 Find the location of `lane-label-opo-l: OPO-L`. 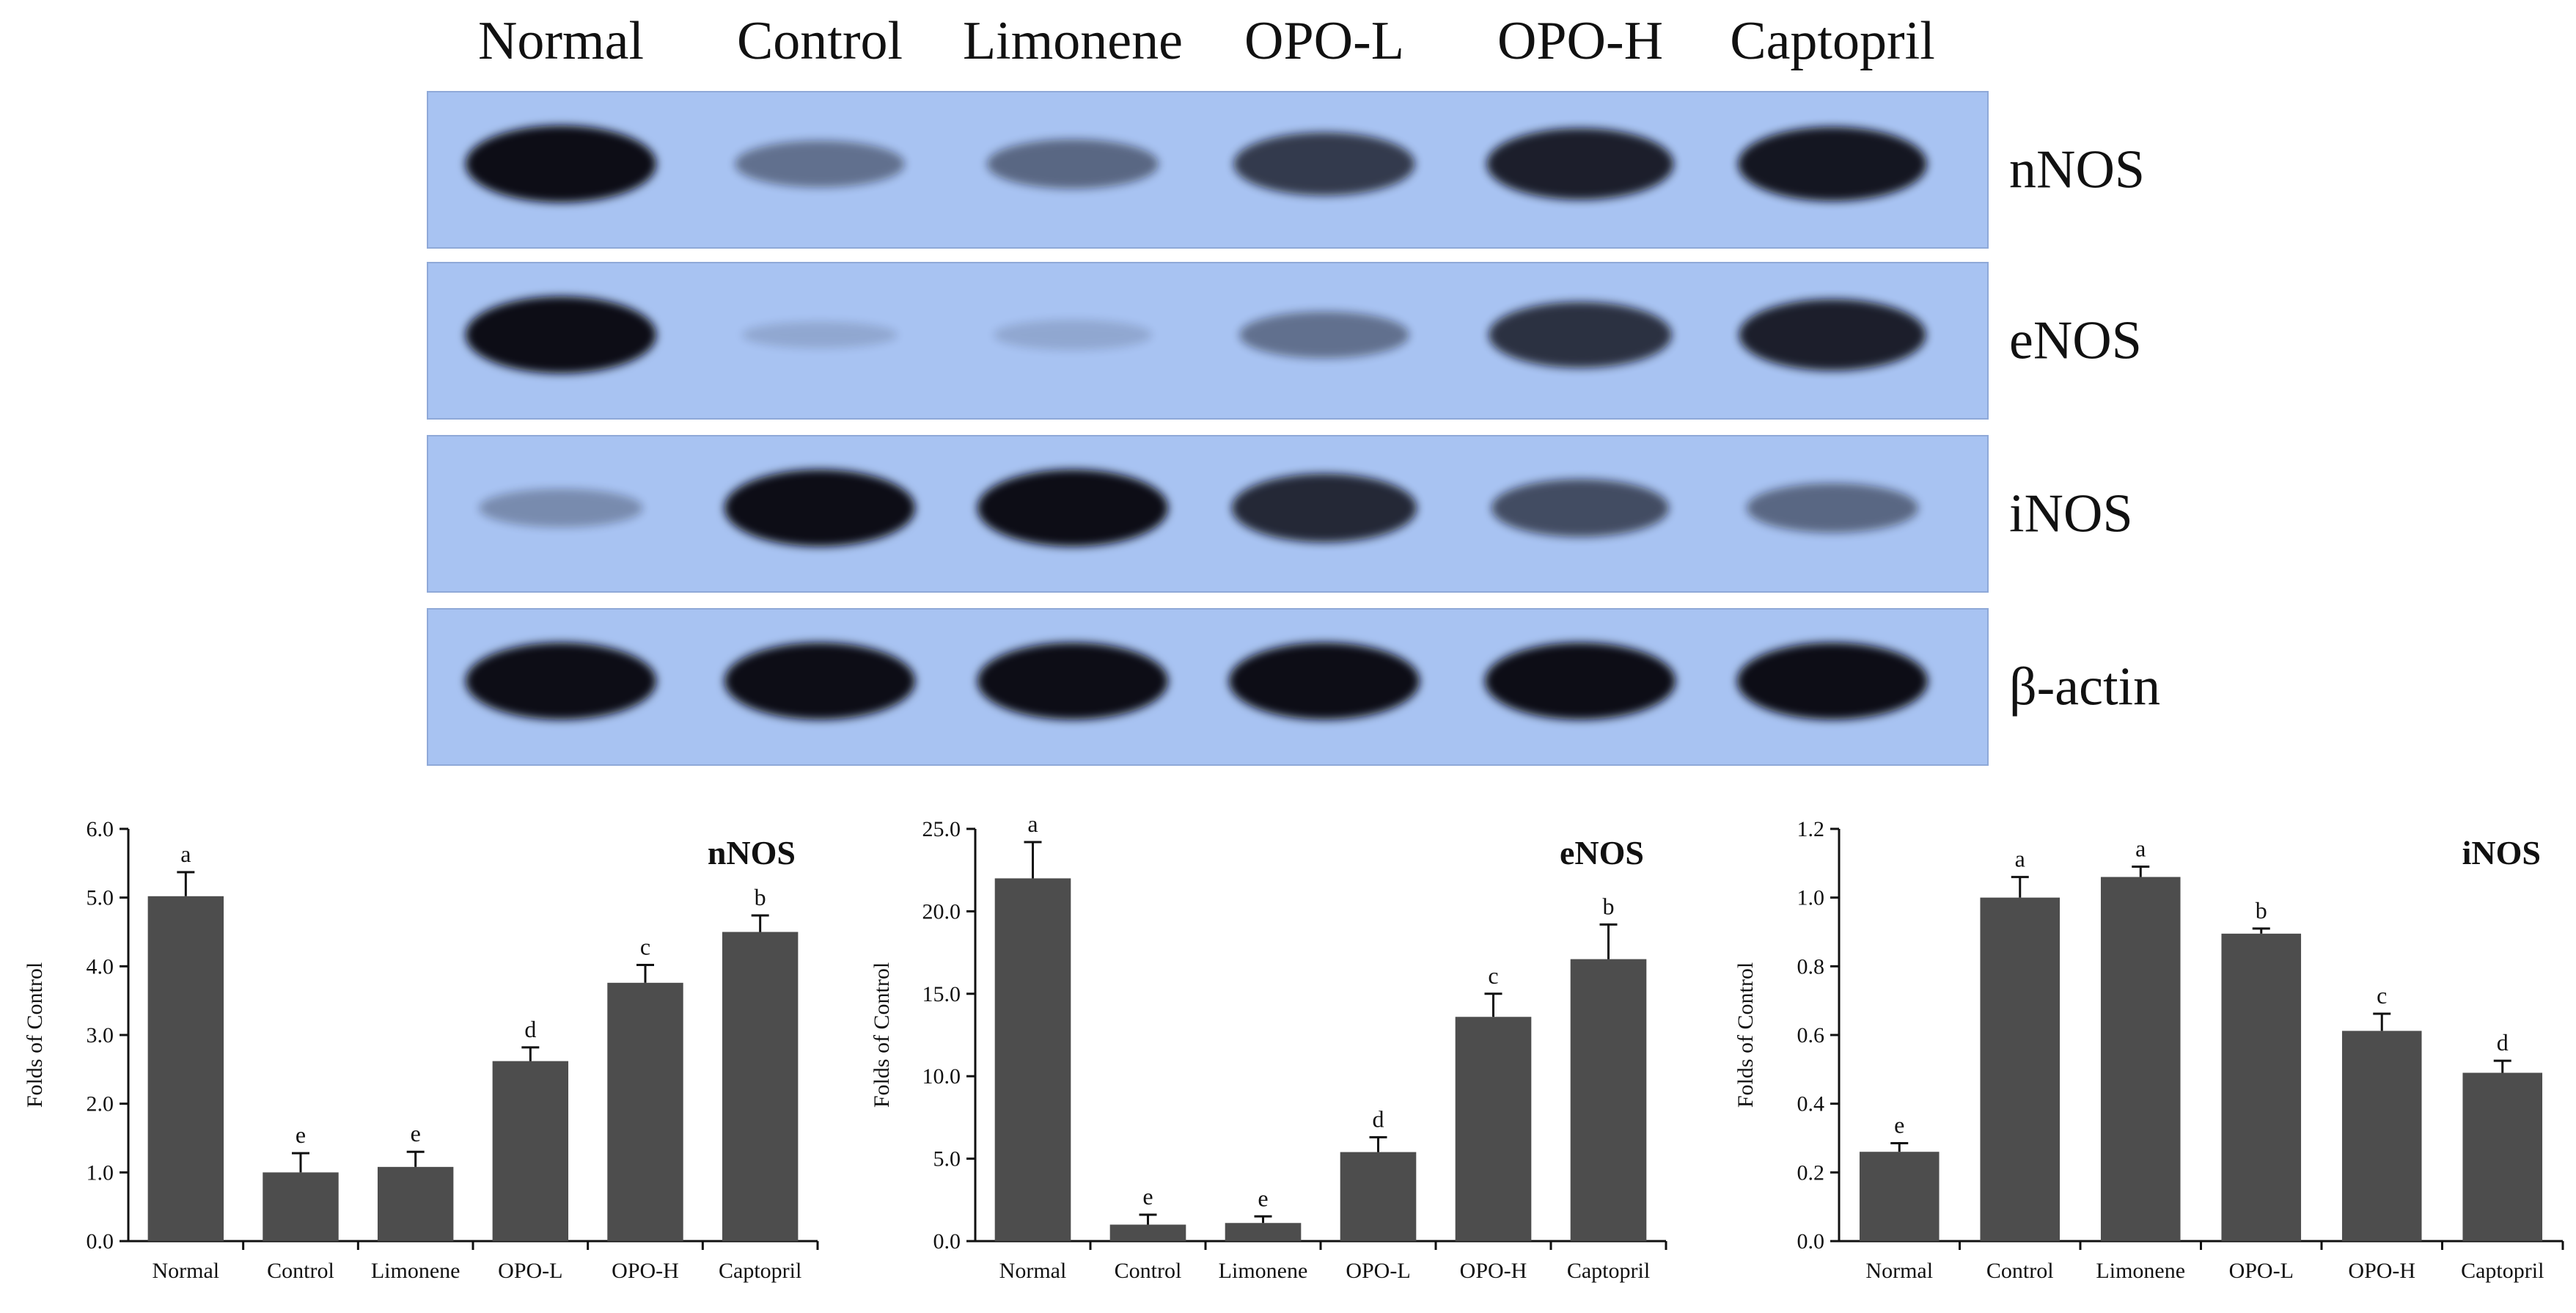

lane-label-opo-l: OPO-L is located at coordinates (1324, 41).